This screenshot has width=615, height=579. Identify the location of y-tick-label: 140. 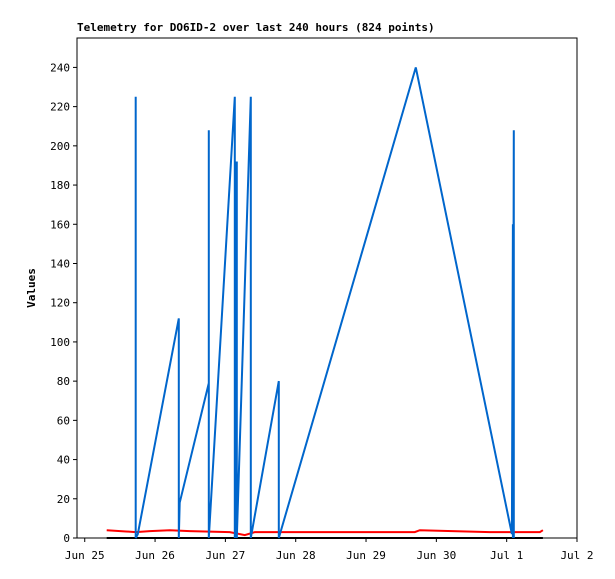
(60, 263).